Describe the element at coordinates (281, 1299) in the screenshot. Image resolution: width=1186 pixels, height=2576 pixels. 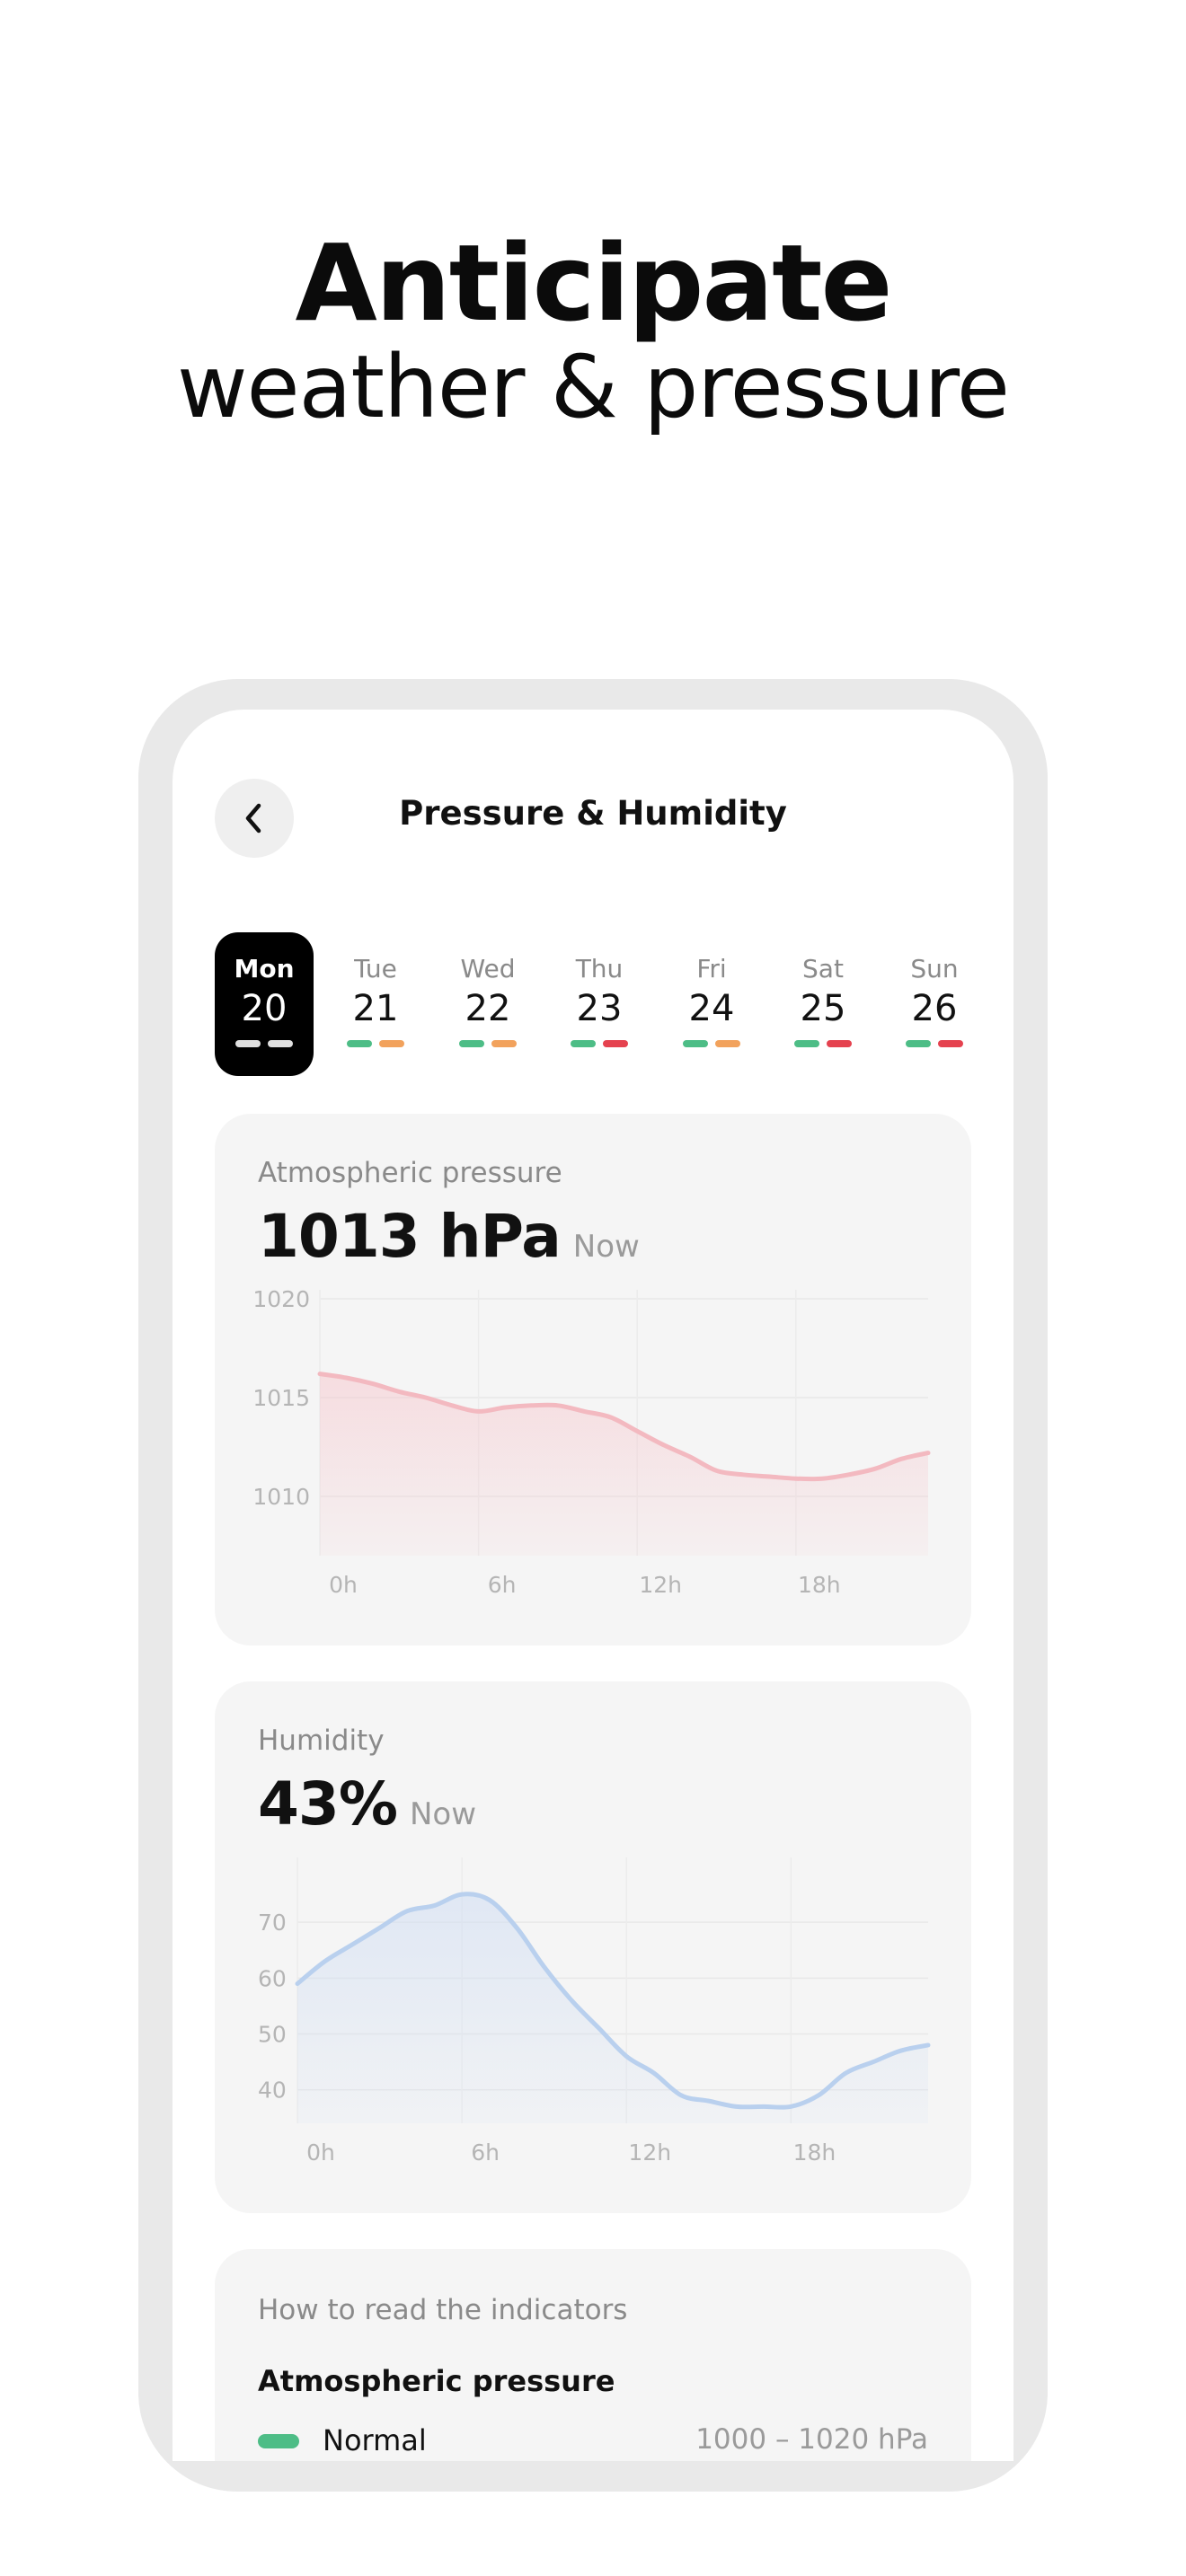
I see `y-tick-label: 1020` at that location.